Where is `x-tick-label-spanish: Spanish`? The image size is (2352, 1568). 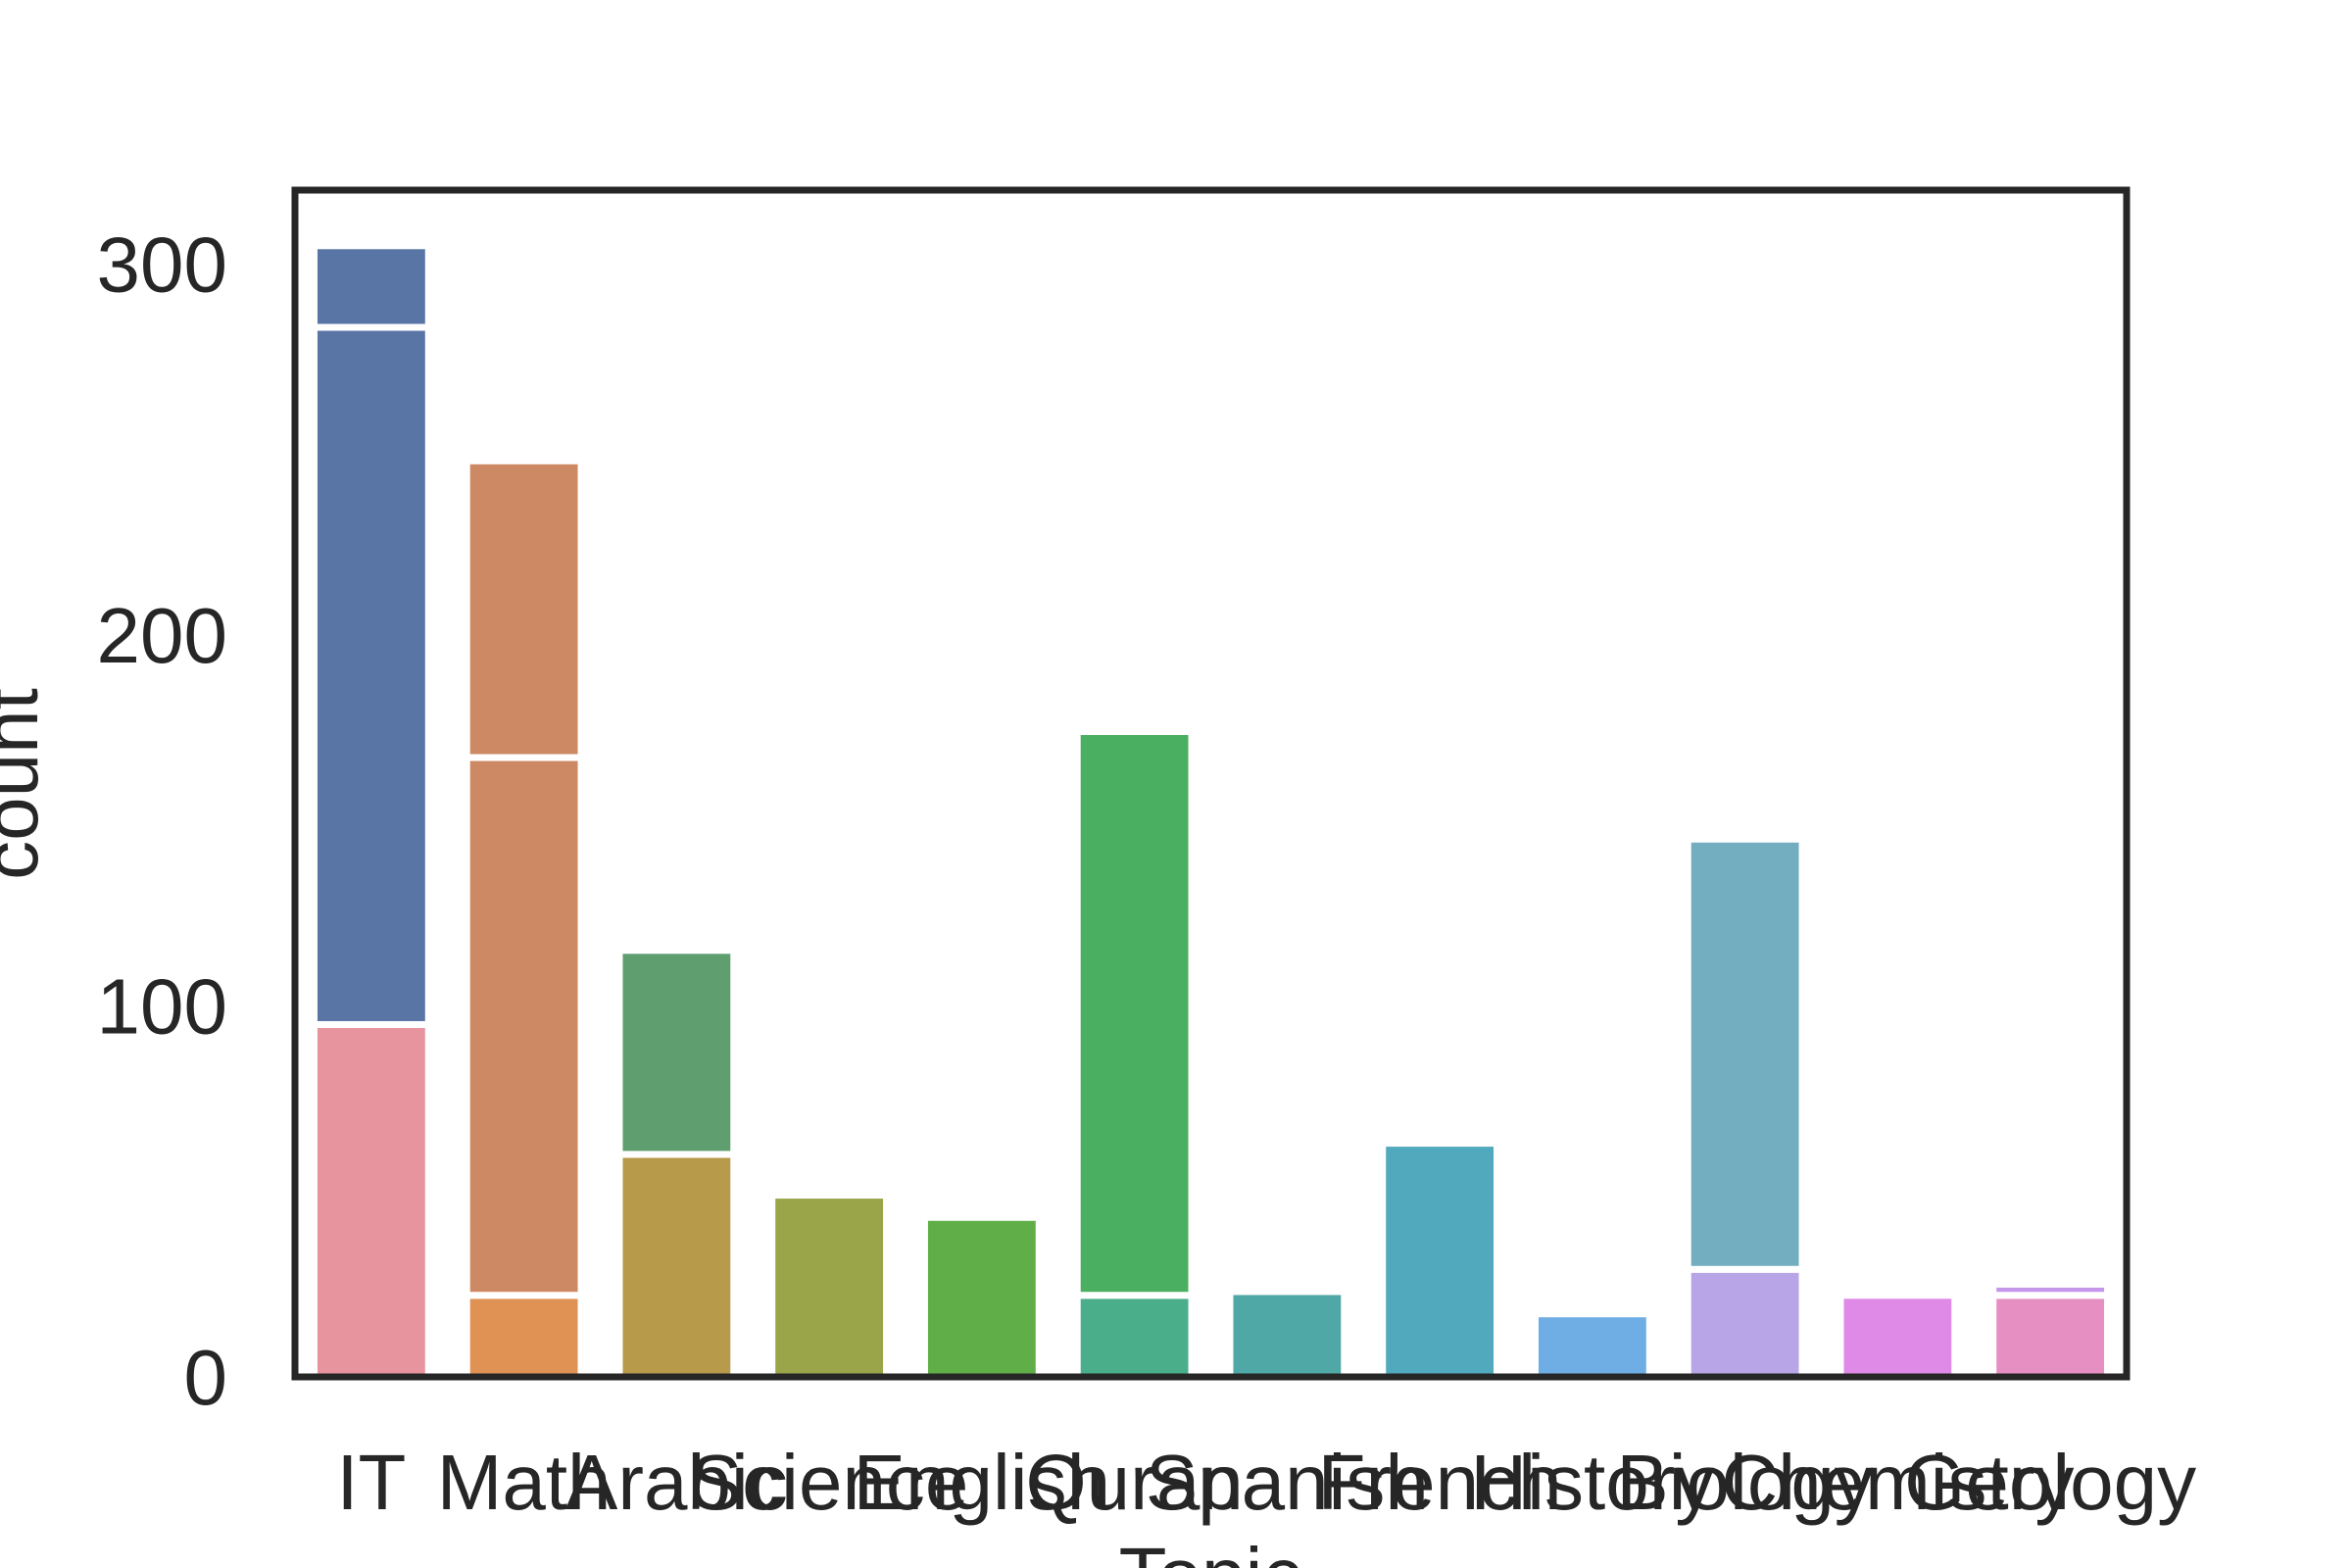 x-tick-label-spanish: Spanish is located at coordinates (1287, 1482).